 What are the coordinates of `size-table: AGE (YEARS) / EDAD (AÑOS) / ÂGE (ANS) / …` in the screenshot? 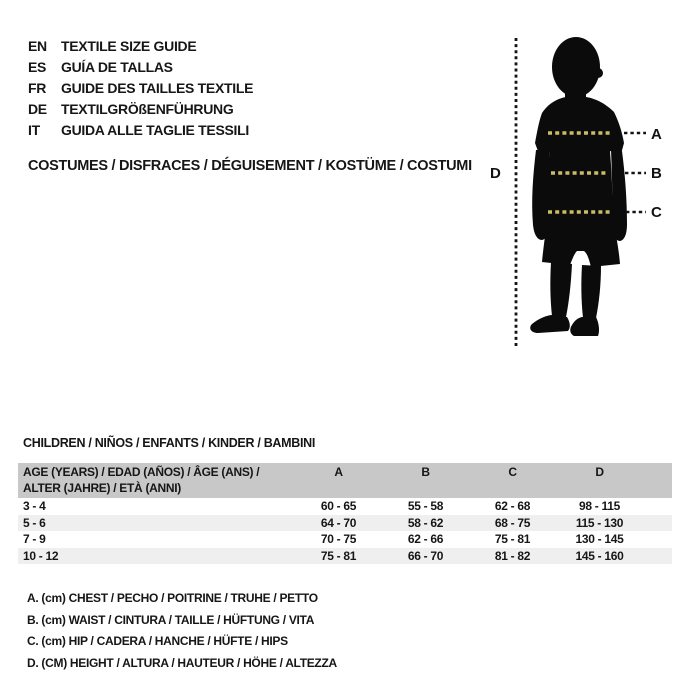 It's located at (345, 513).